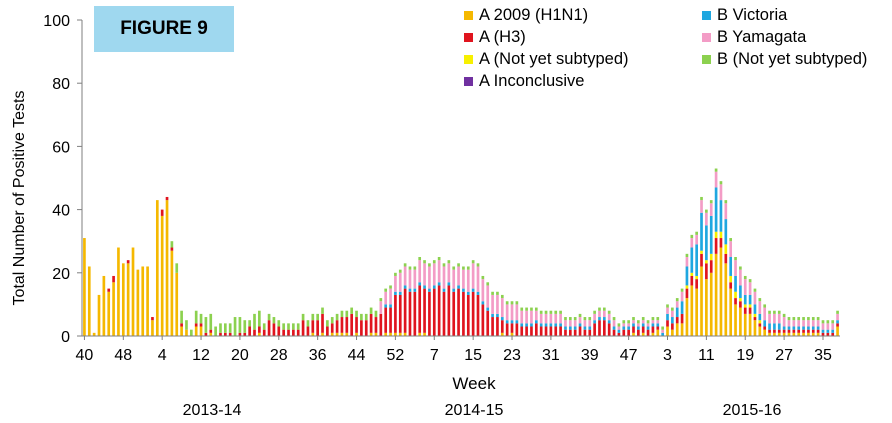 The width and height of the screenshot is (892, 423). Describe the element at coordinates (706, 37) in the screenshot. I see `legend-swatch` at that location.